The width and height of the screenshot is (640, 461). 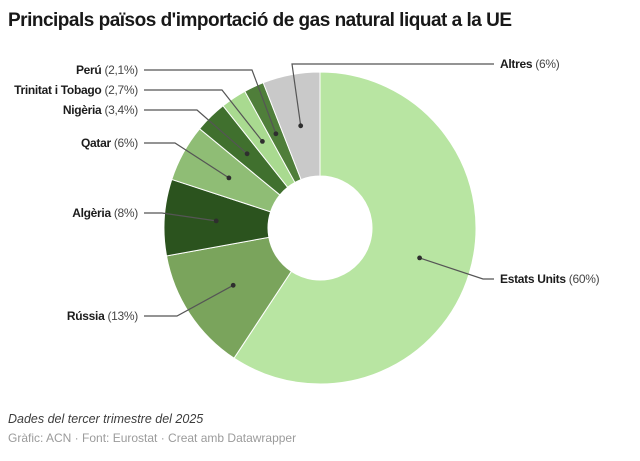 What do you see at coordinates (262, 141) in the screenshot?
I see `leader-dot-trinitat-i-tobago` at bounding box center [262, 141].